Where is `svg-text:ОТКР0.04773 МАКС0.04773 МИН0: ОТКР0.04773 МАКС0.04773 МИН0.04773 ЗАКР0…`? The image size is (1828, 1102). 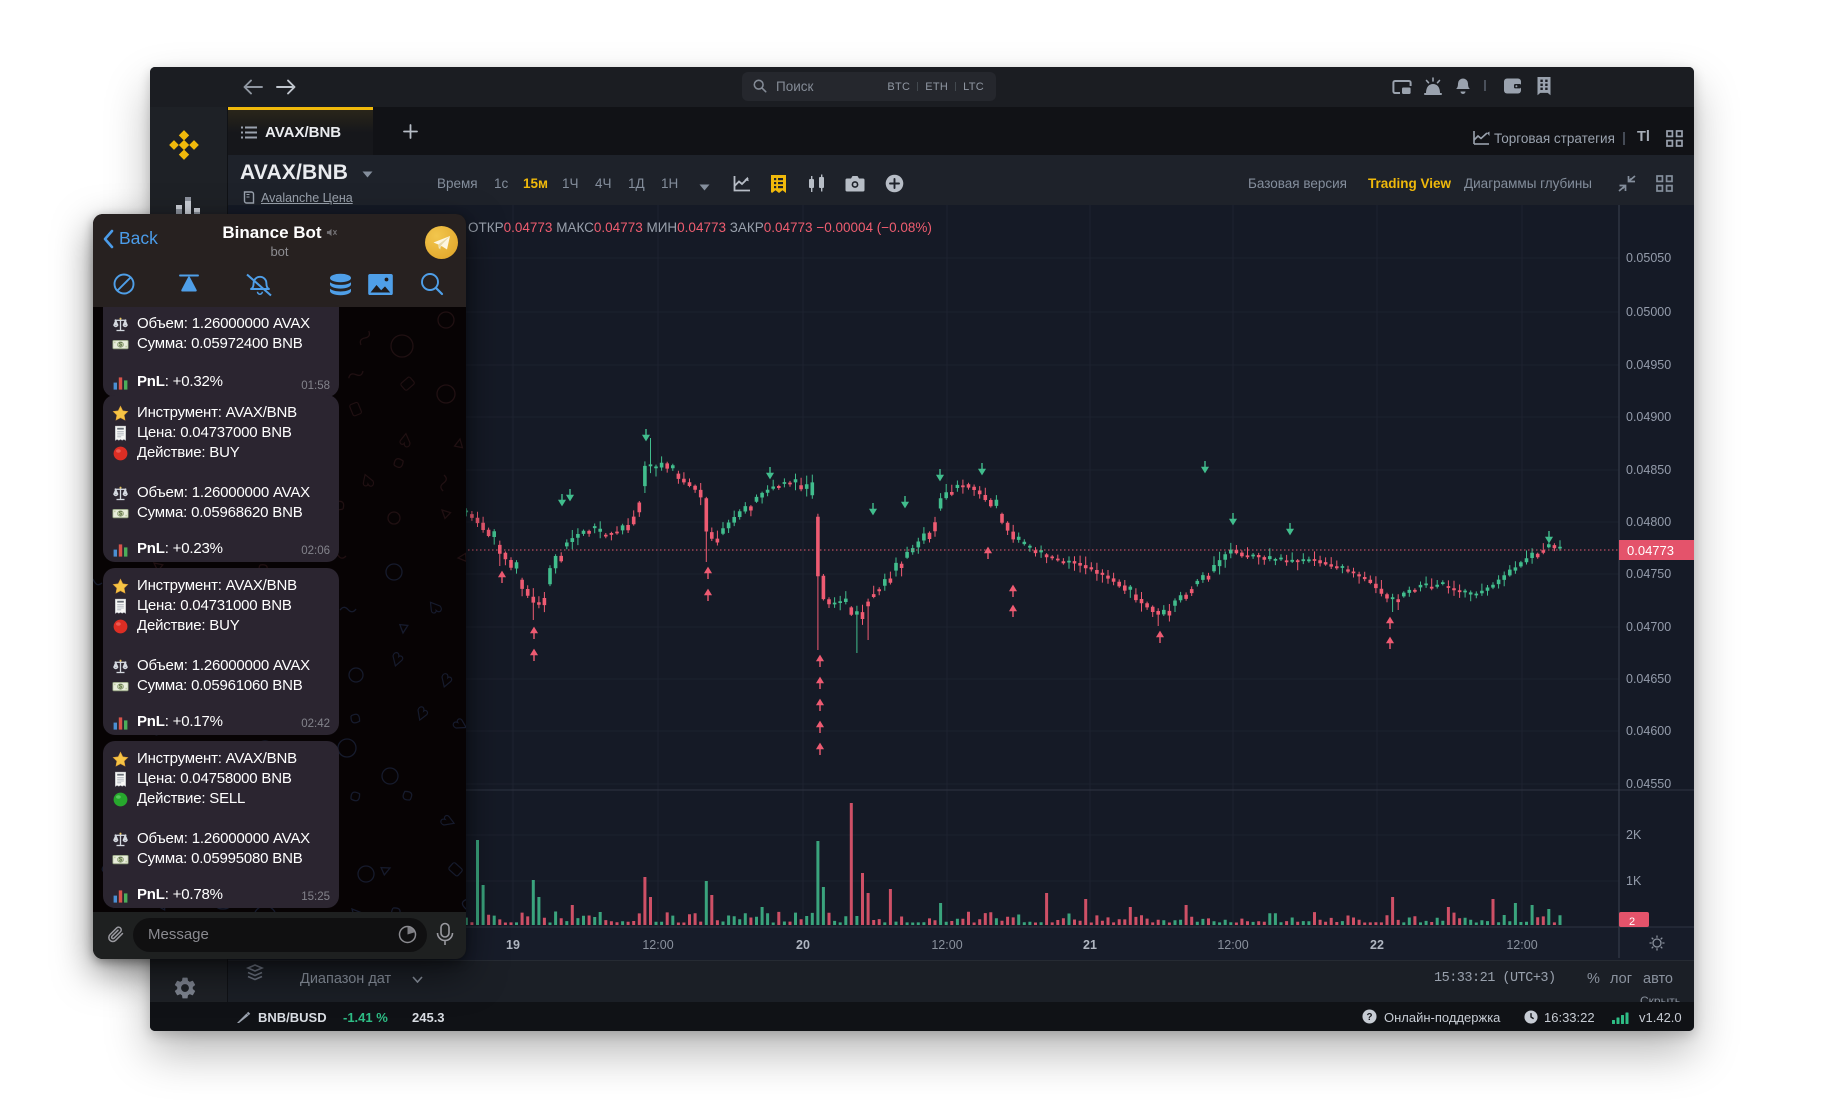
svg-text:ОТКР0.04773 МАКС0.04773 МИН0: ОТКР0.04773 МАКС0.04773 МИН0.04773 ЗАКР0… is located at coordinates (700, 227).